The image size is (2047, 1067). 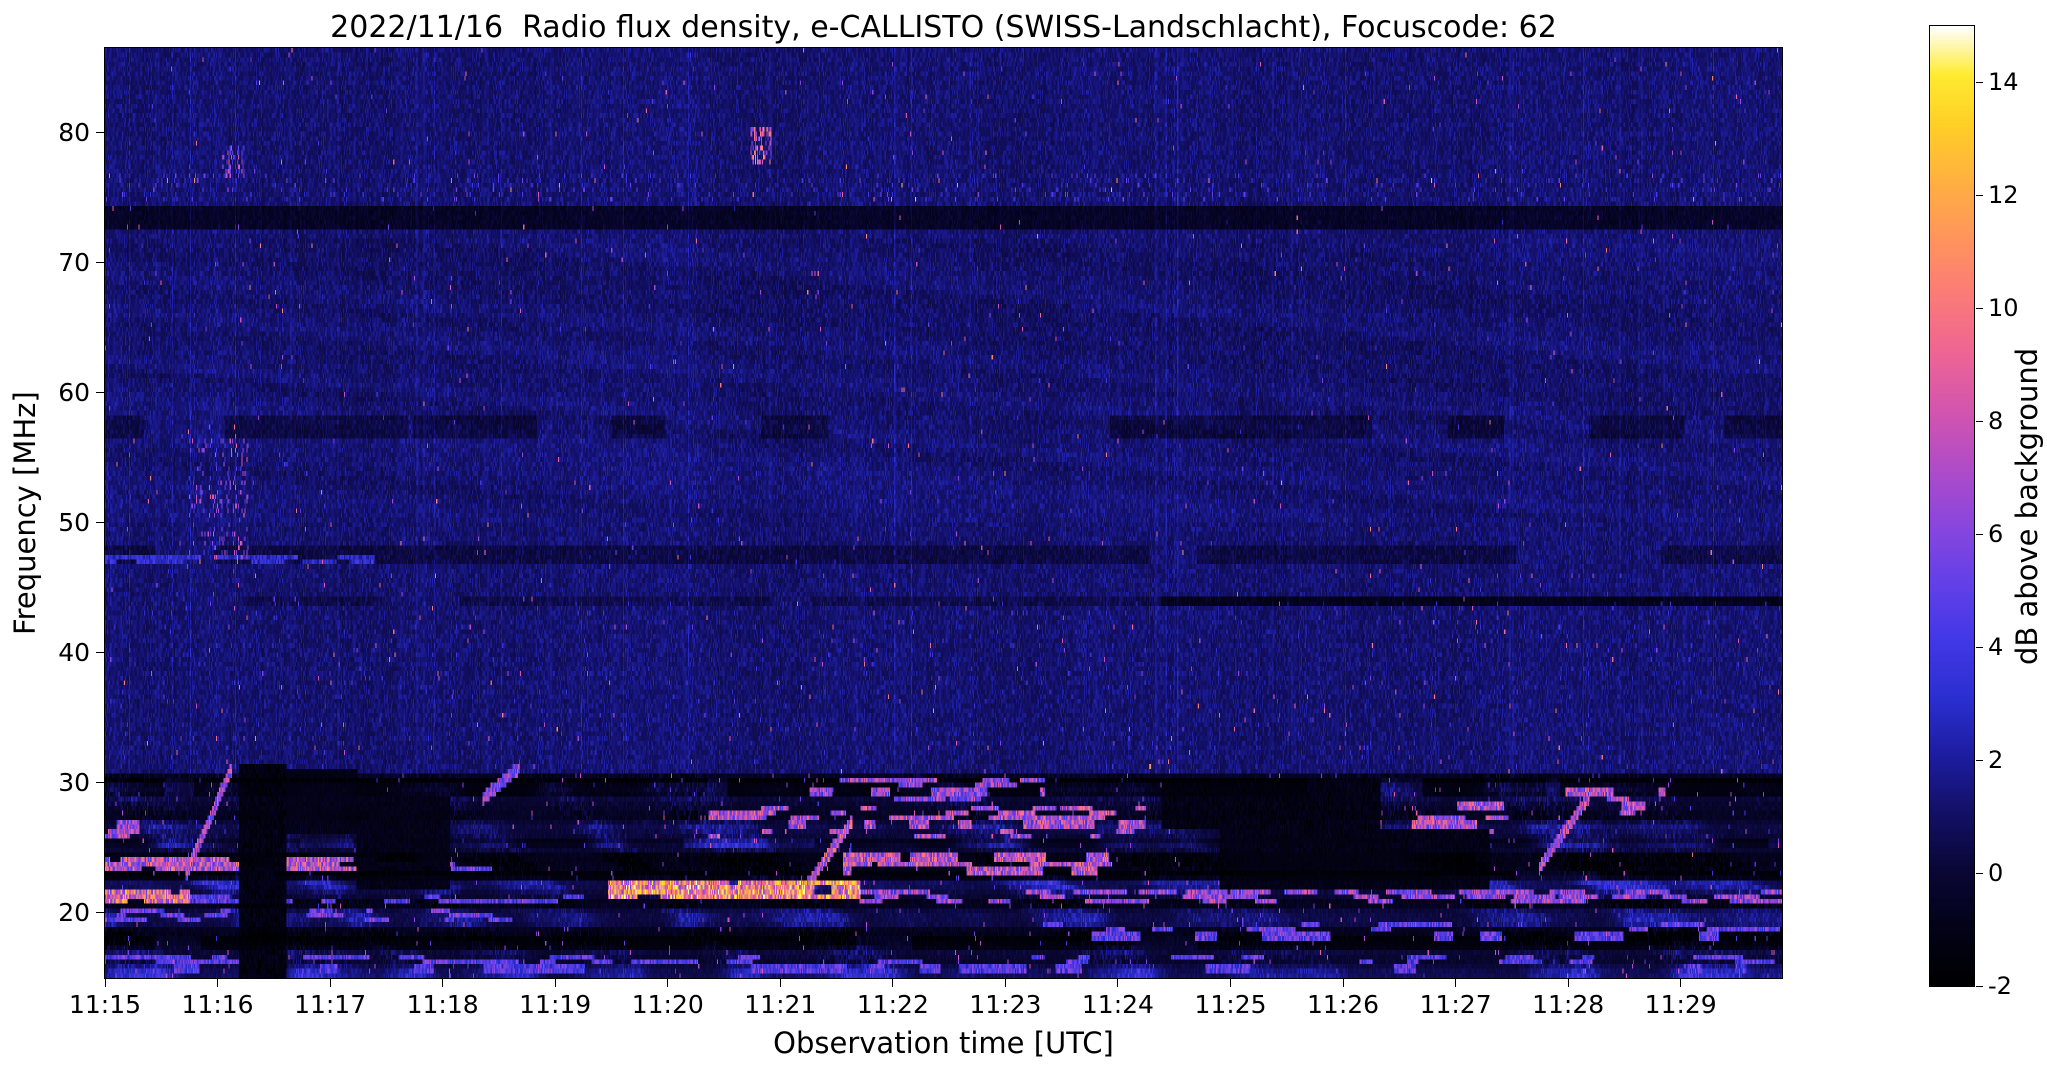 I want to click on colorbar, so click(x=1952, y=506).